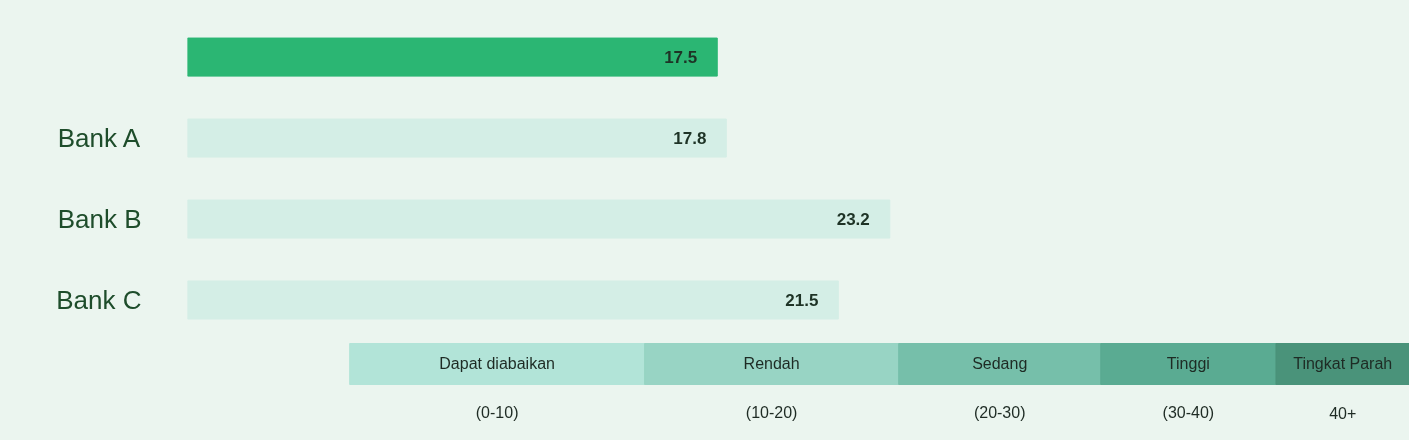 The image size is (1409, 448). I want to click on y-tick-label: Bank C, so click(99, 300).